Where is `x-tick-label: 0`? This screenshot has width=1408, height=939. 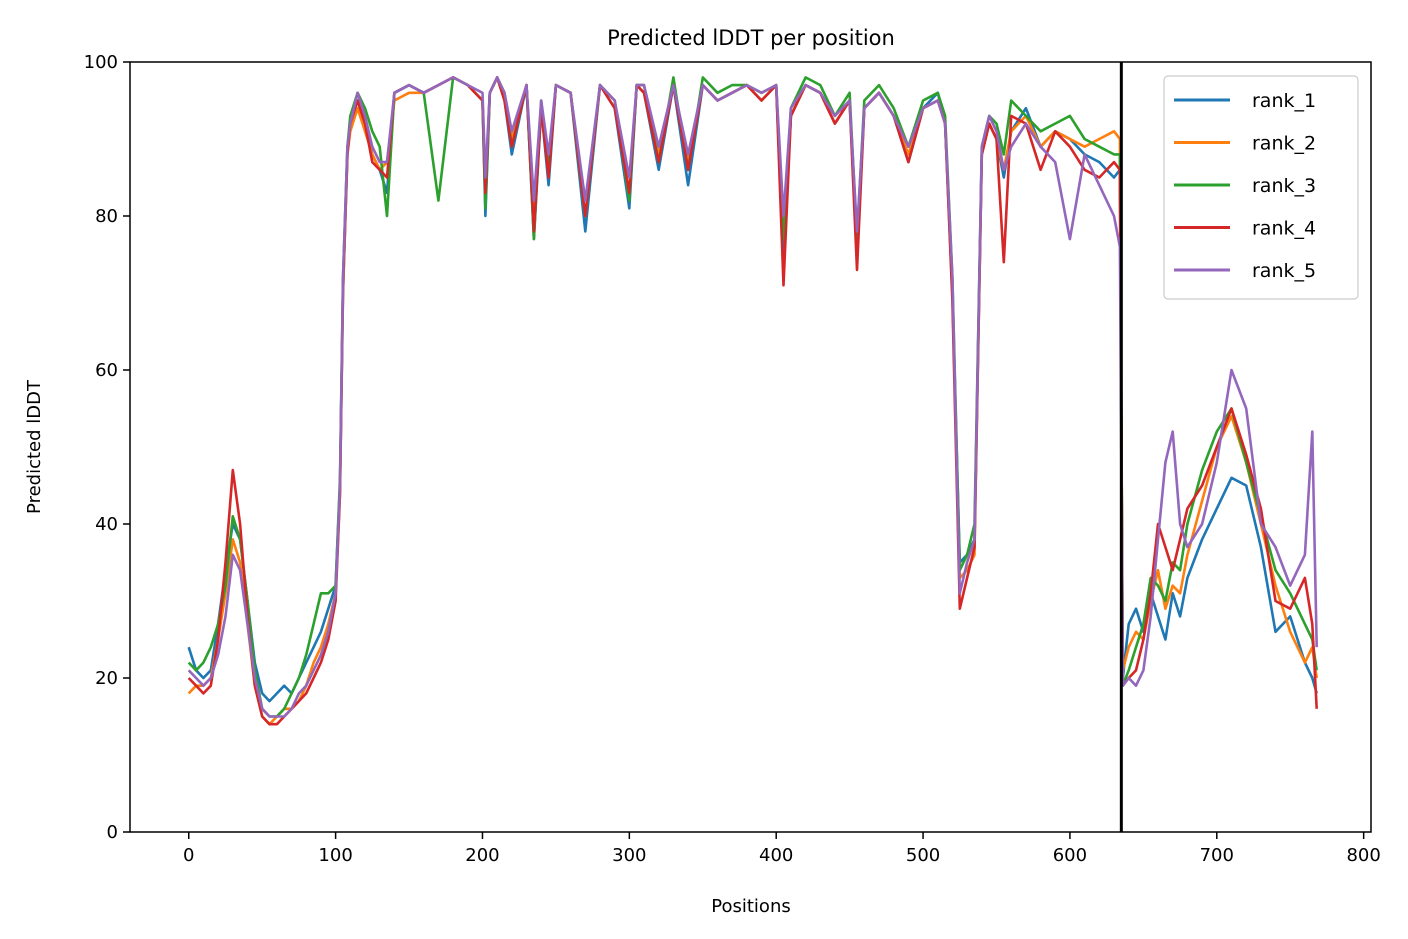 x-tick-label: 0 is located at coordinates (188, 855).